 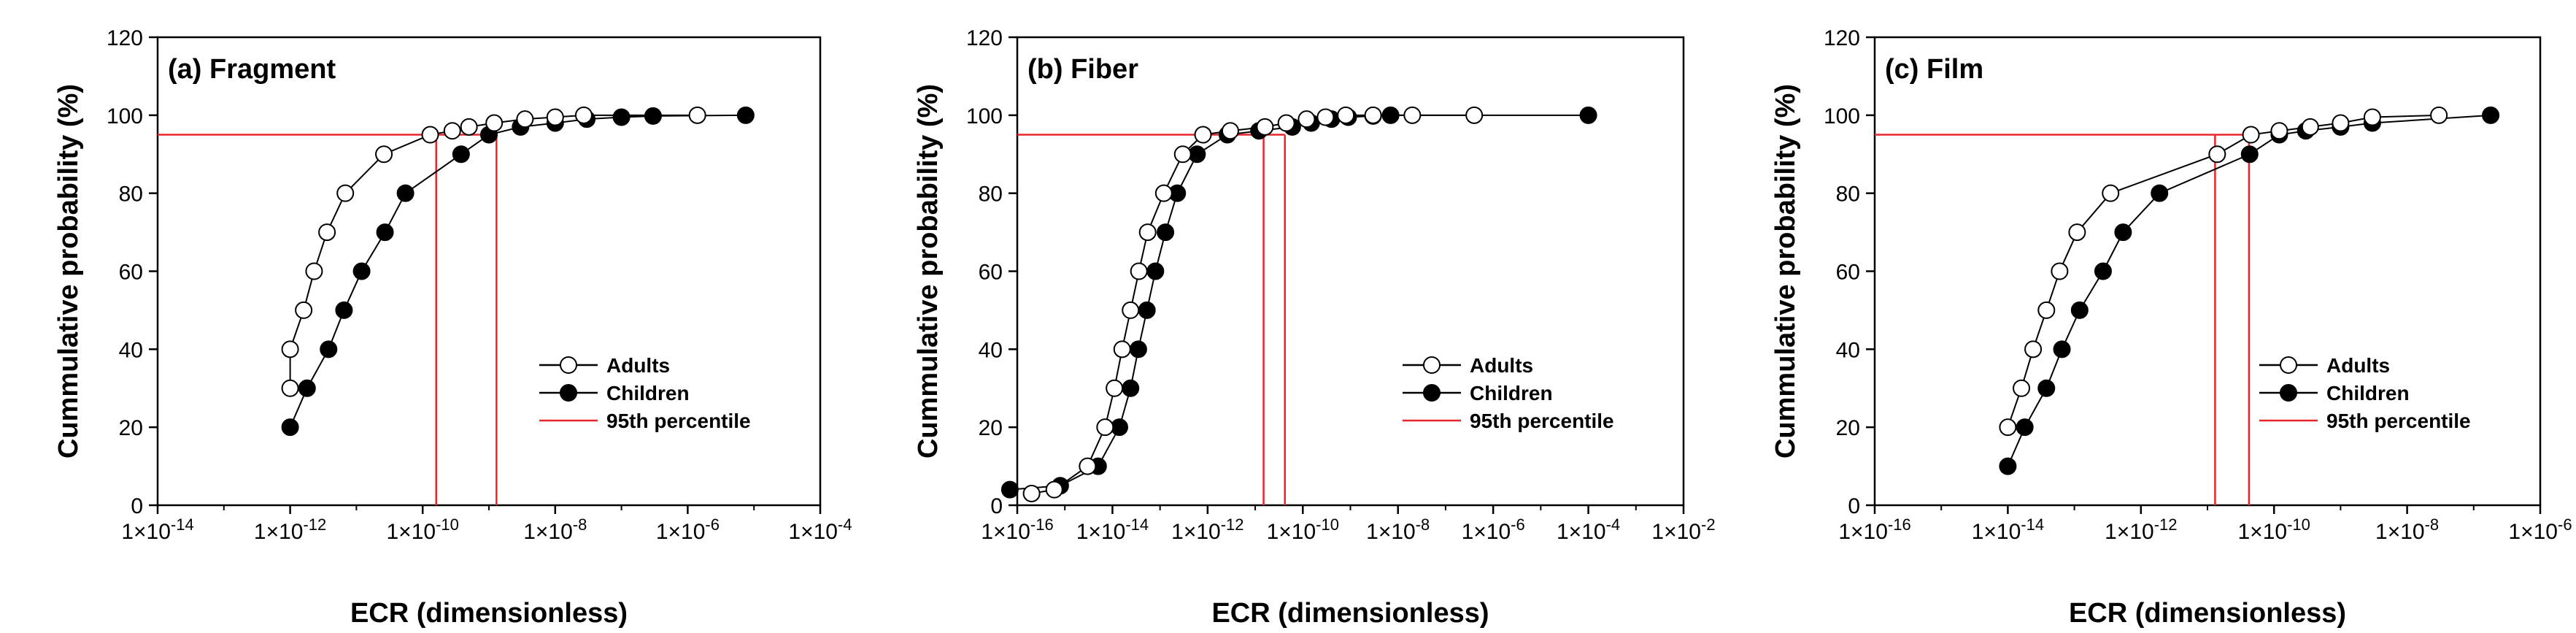 What do you see at coordinates (125, 38) in the screenshot?
I see `y-tick-label: 120` at bounding box center [125, 38].